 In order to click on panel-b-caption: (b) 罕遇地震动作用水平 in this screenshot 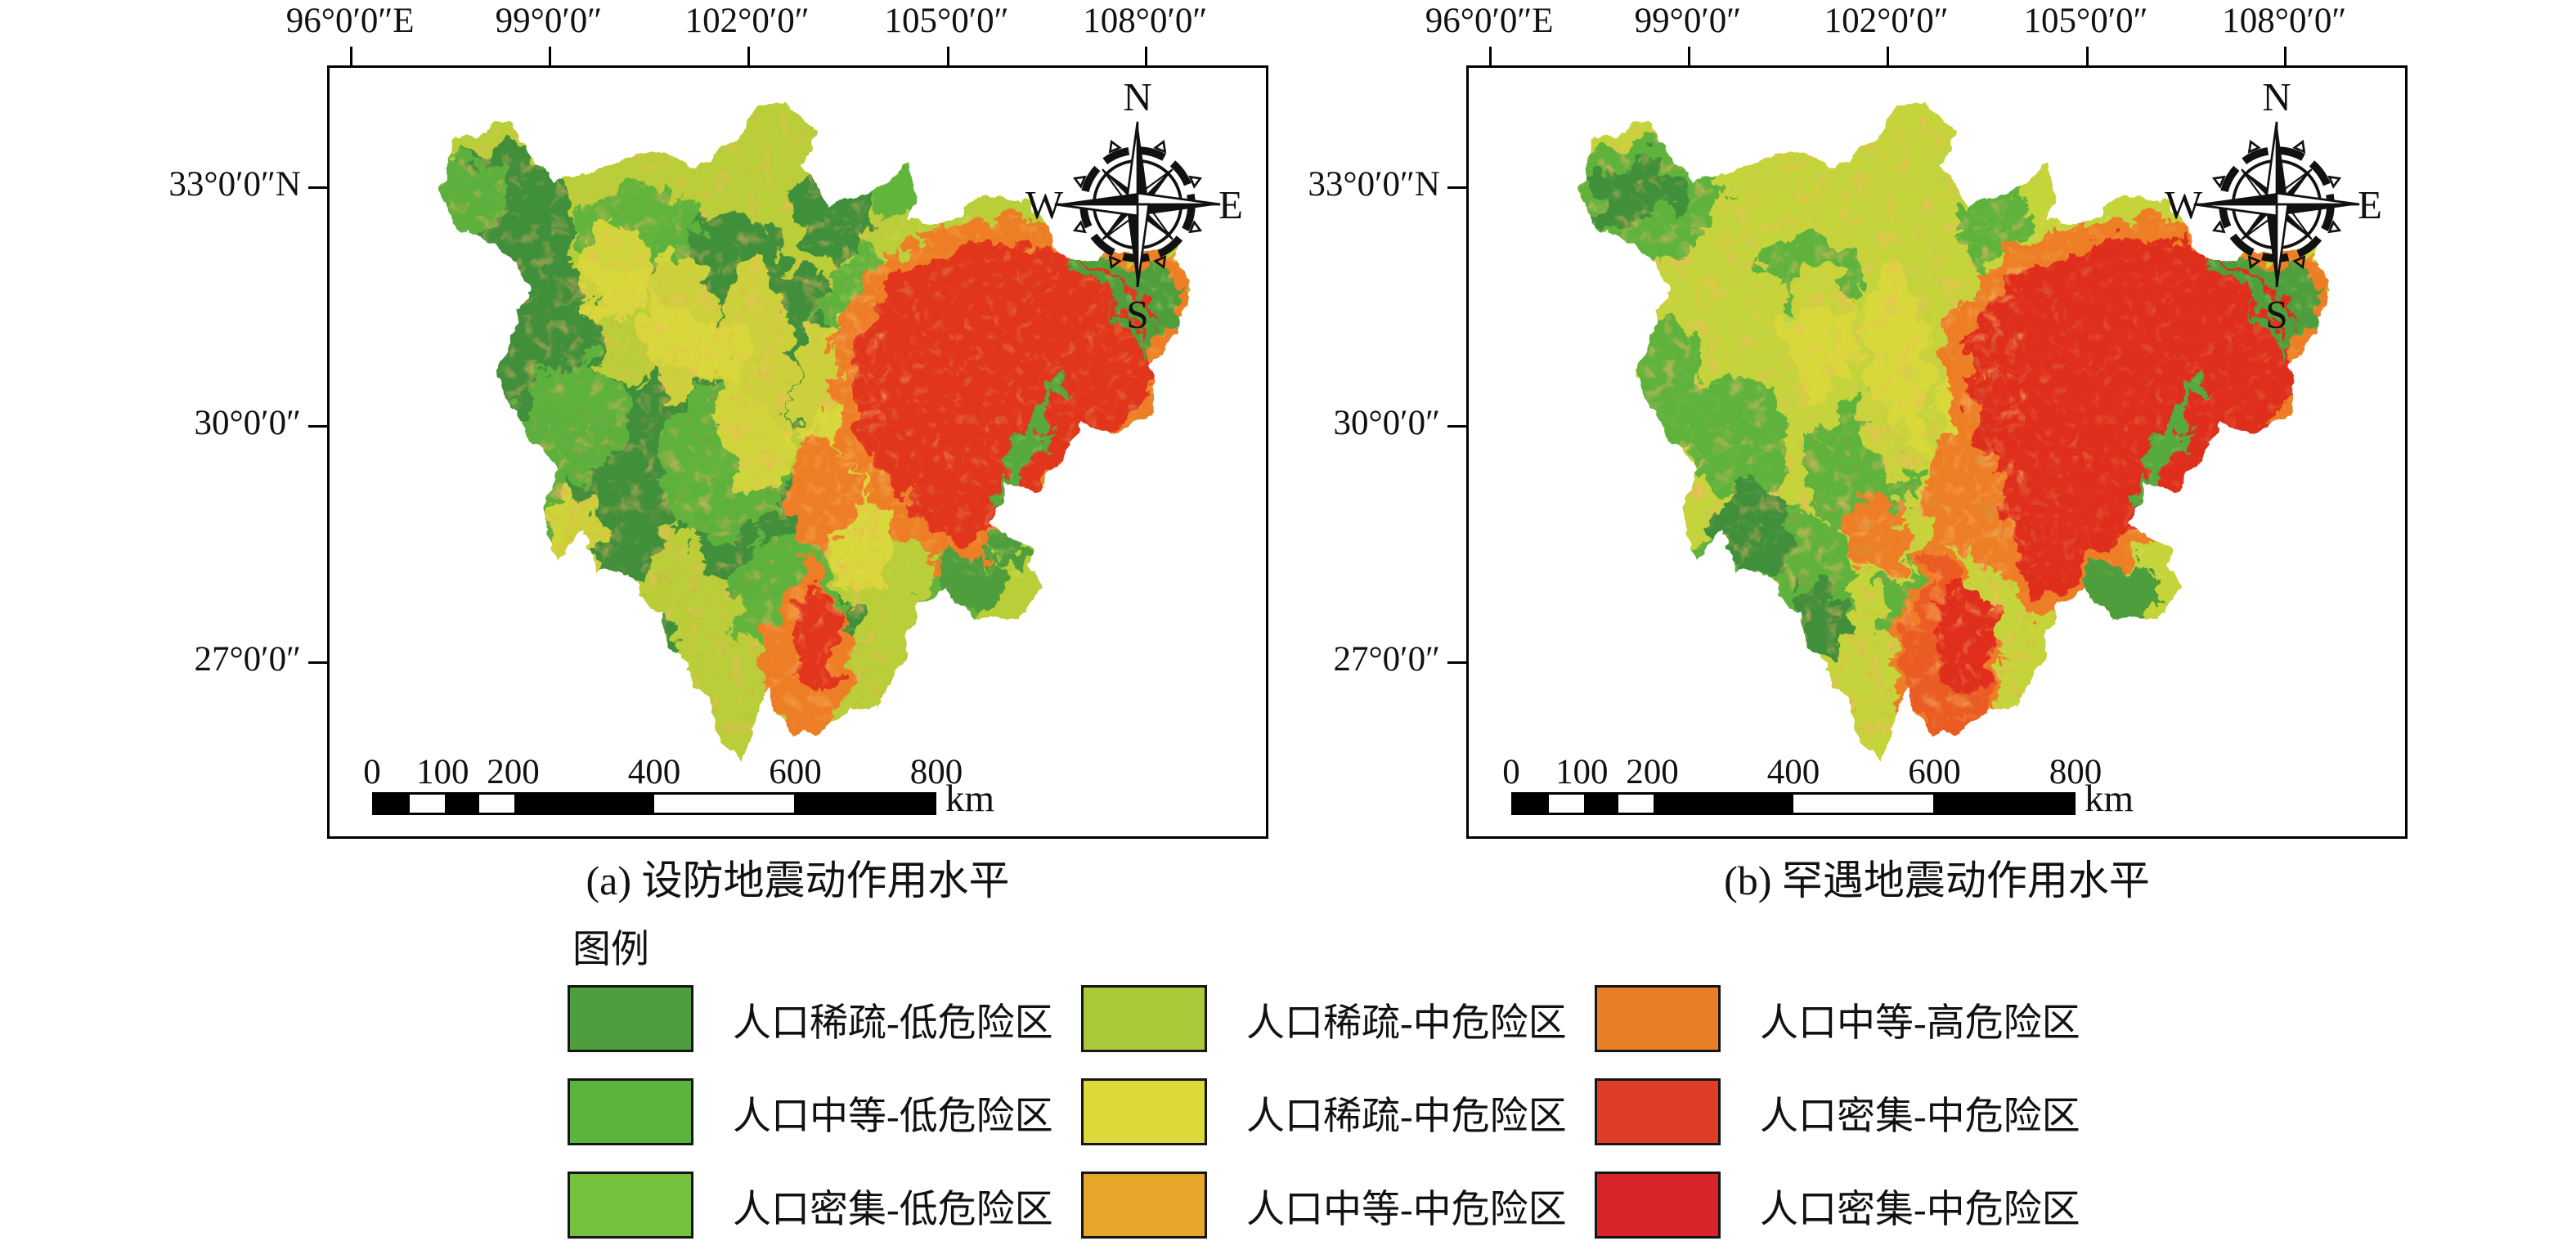, I will do `click(1937, 881)`.